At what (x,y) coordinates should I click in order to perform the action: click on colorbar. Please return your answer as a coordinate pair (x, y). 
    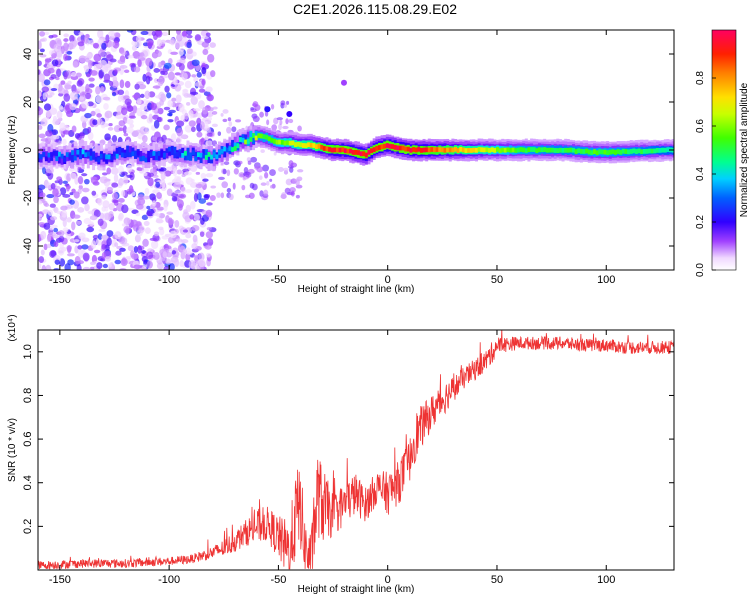
    Looking at the image, I should click on (724, 150).